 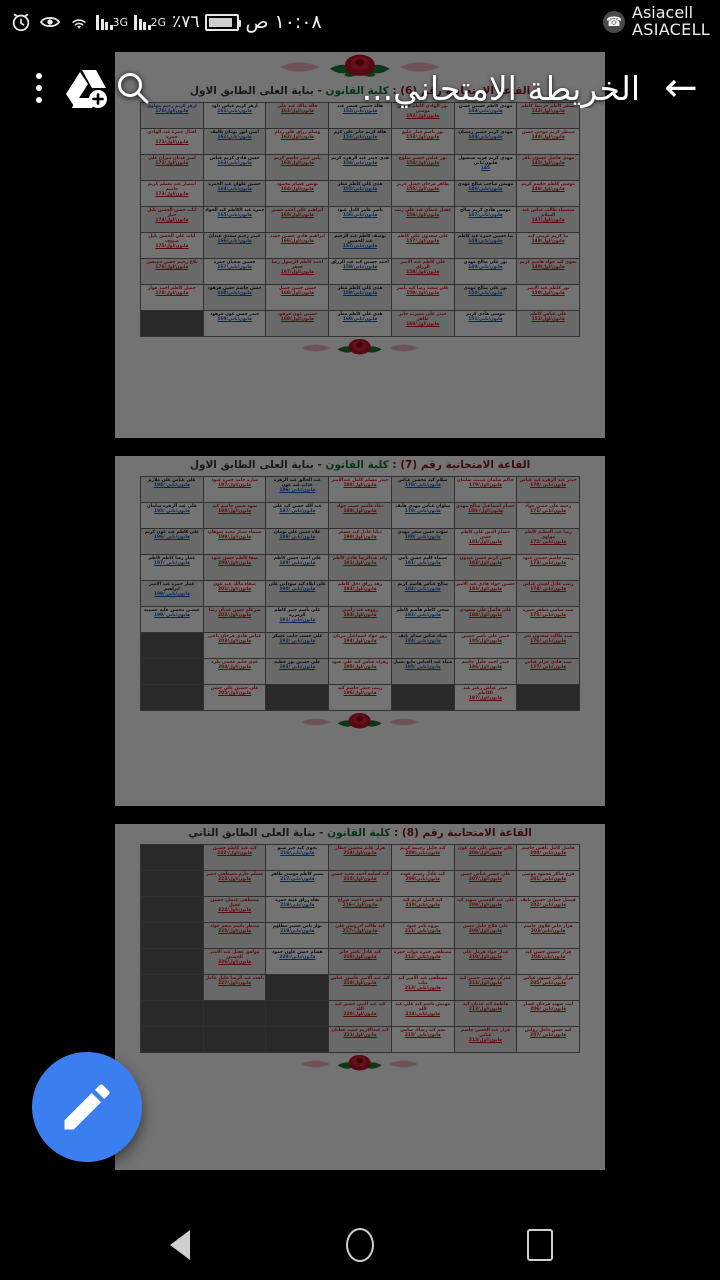 What do you see at coordinates (422, 935) in the screenshot?
I see `seat-cell: مروة ثامر عبود قانون/ثاني /211` at bounding box center [422, 935].